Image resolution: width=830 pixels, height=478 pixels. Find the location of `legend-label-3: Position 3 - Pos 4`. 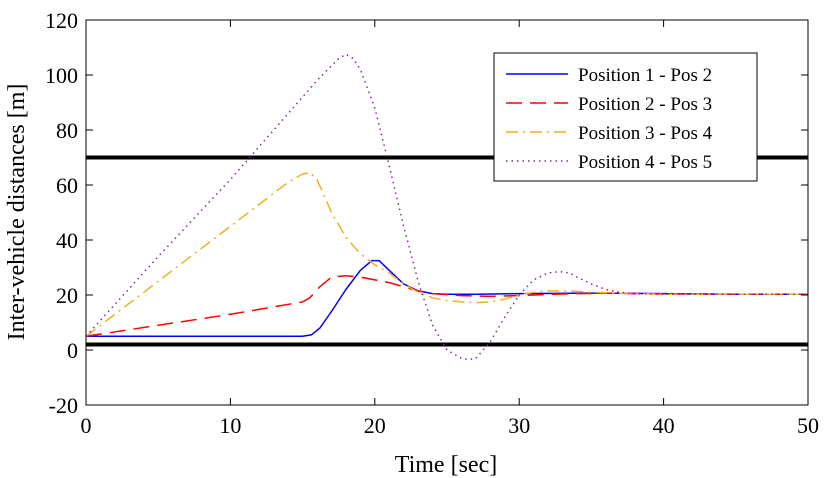

legend-label-3: Position 3 - Pos 4 is located at coordinates (645, 133).